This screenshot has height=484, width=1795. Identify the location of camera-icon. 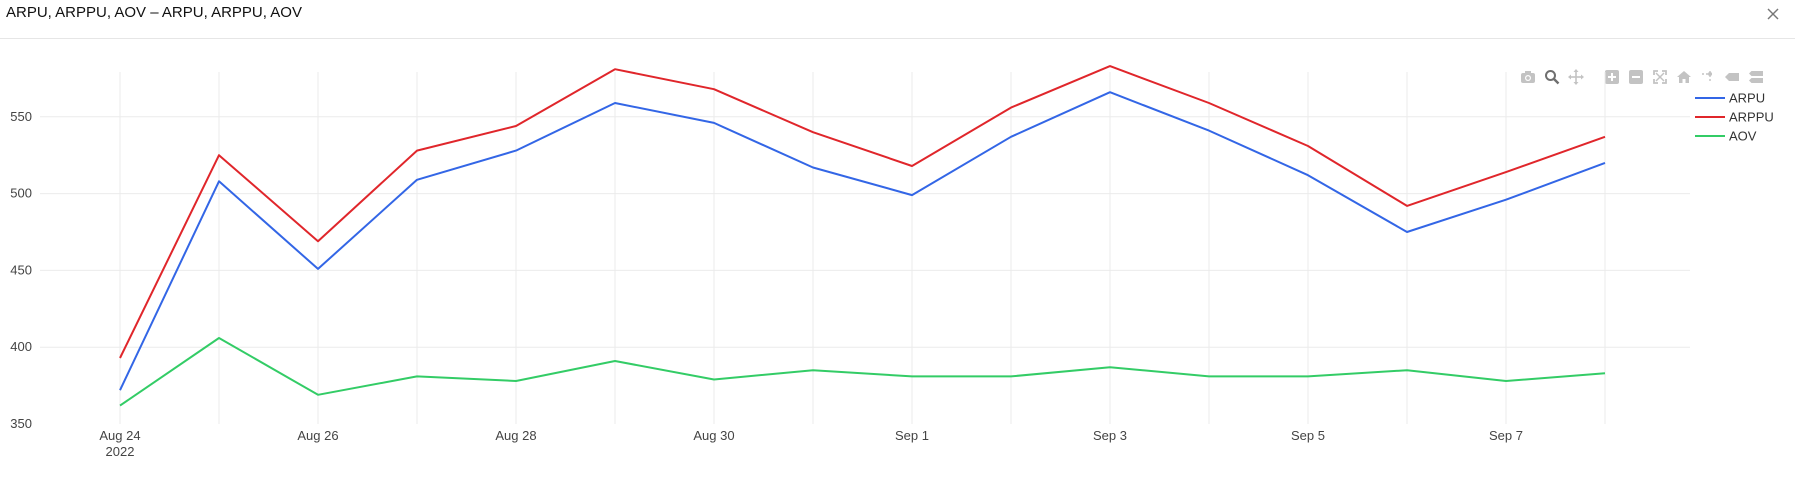
(1528, 77).